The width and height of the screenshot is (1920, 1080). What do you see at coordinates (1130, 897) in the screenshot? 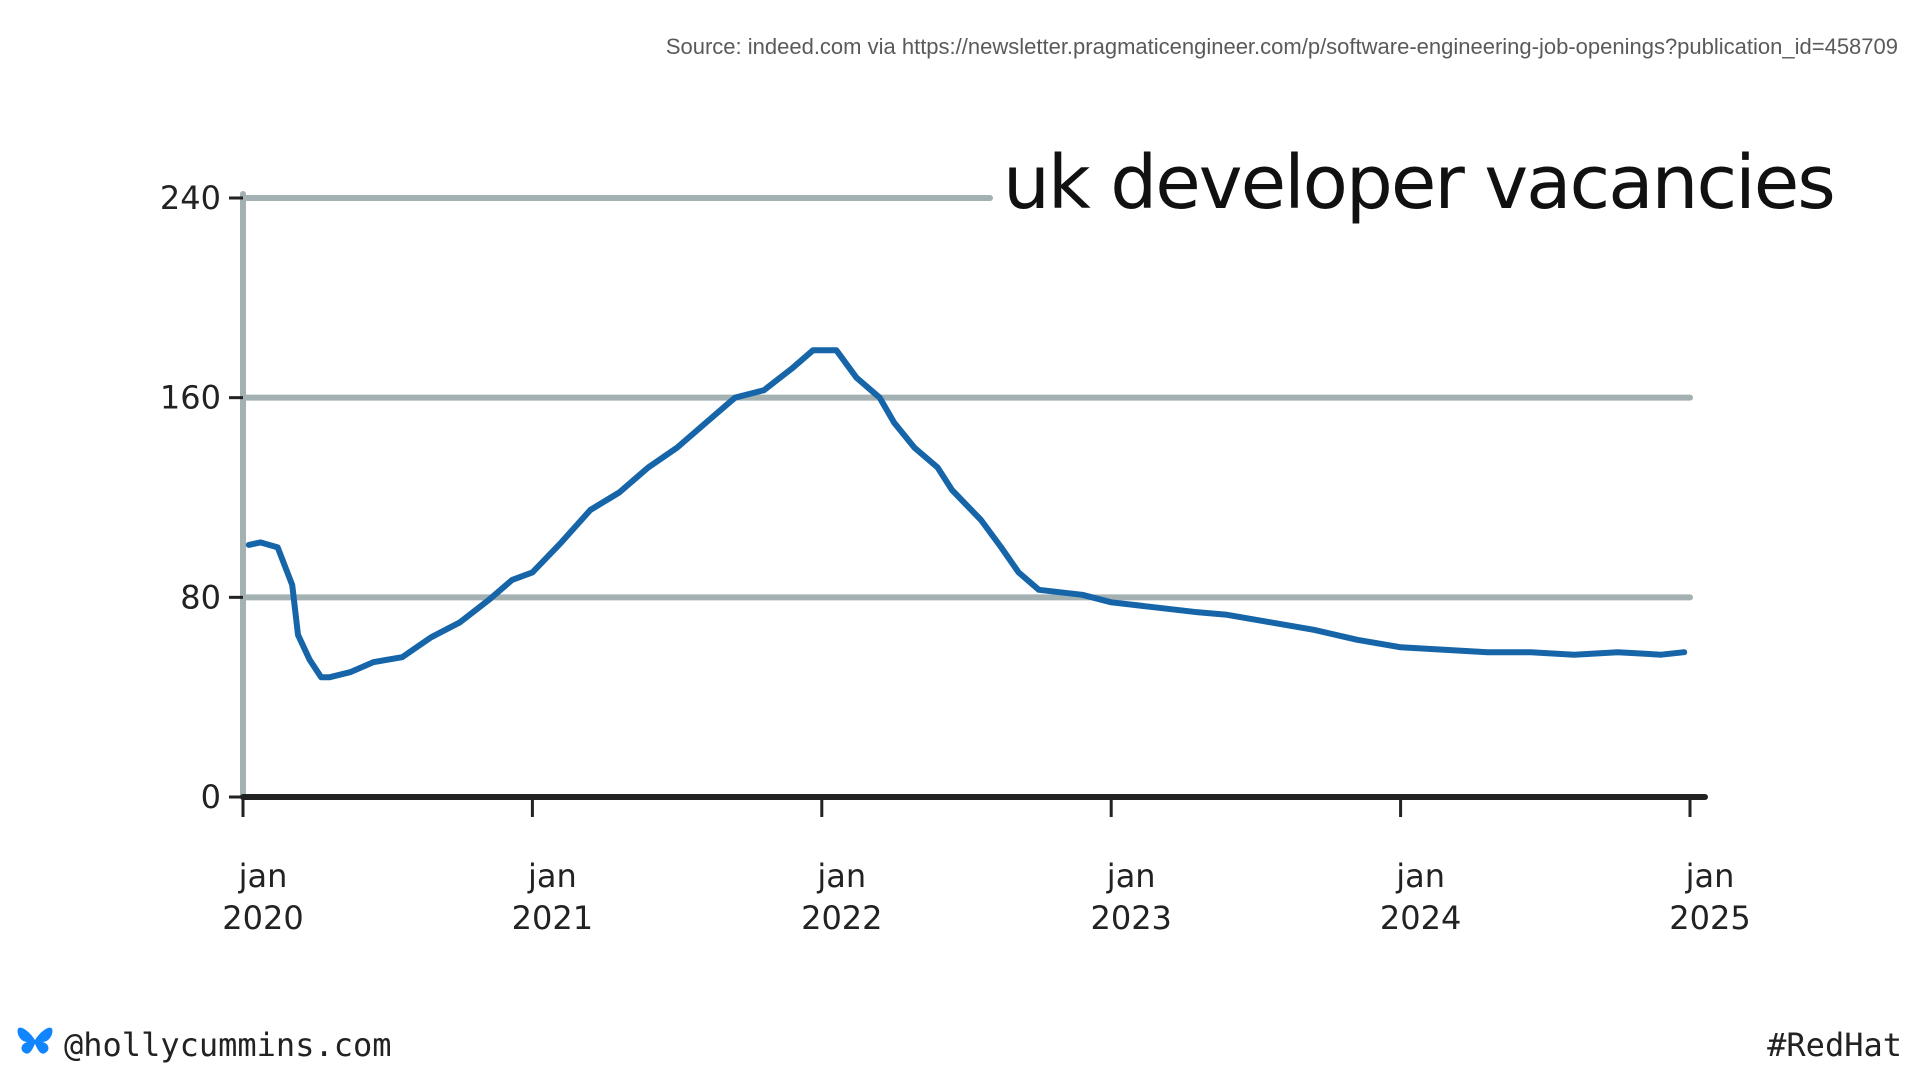
I see `x-tick-label-2023: jan 2023` at bounding box center [1130, 897].